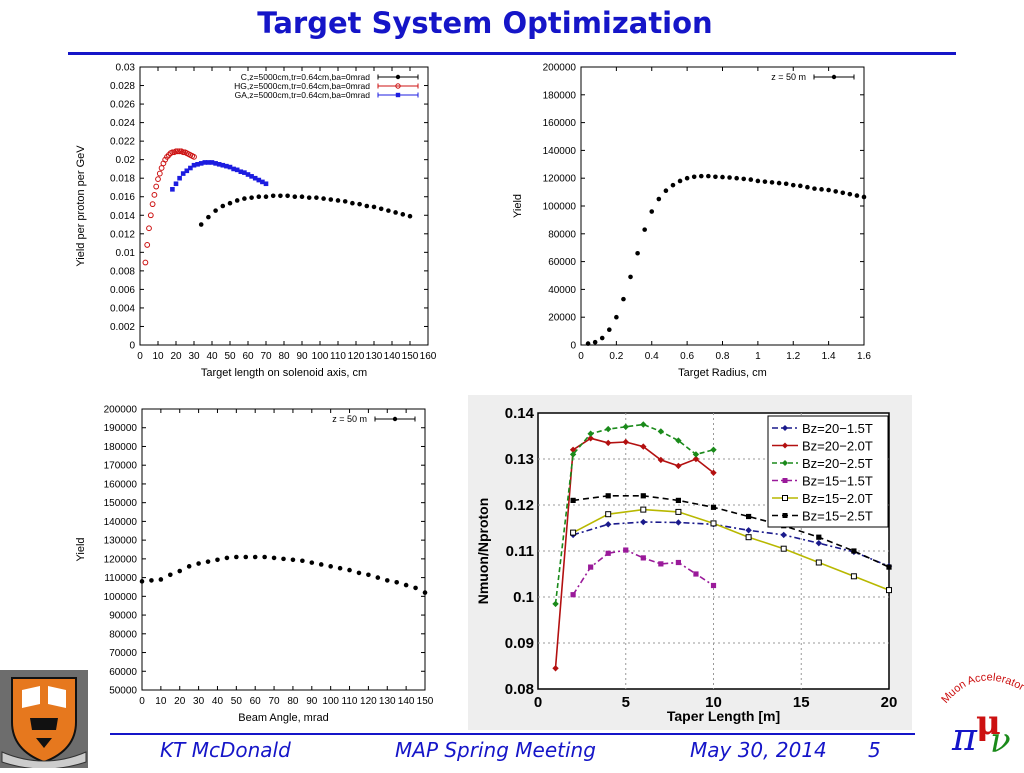  Describe the element at coordinates (520, 551) in the screenshot. I see `y-tick-label: 0.11` at that location.